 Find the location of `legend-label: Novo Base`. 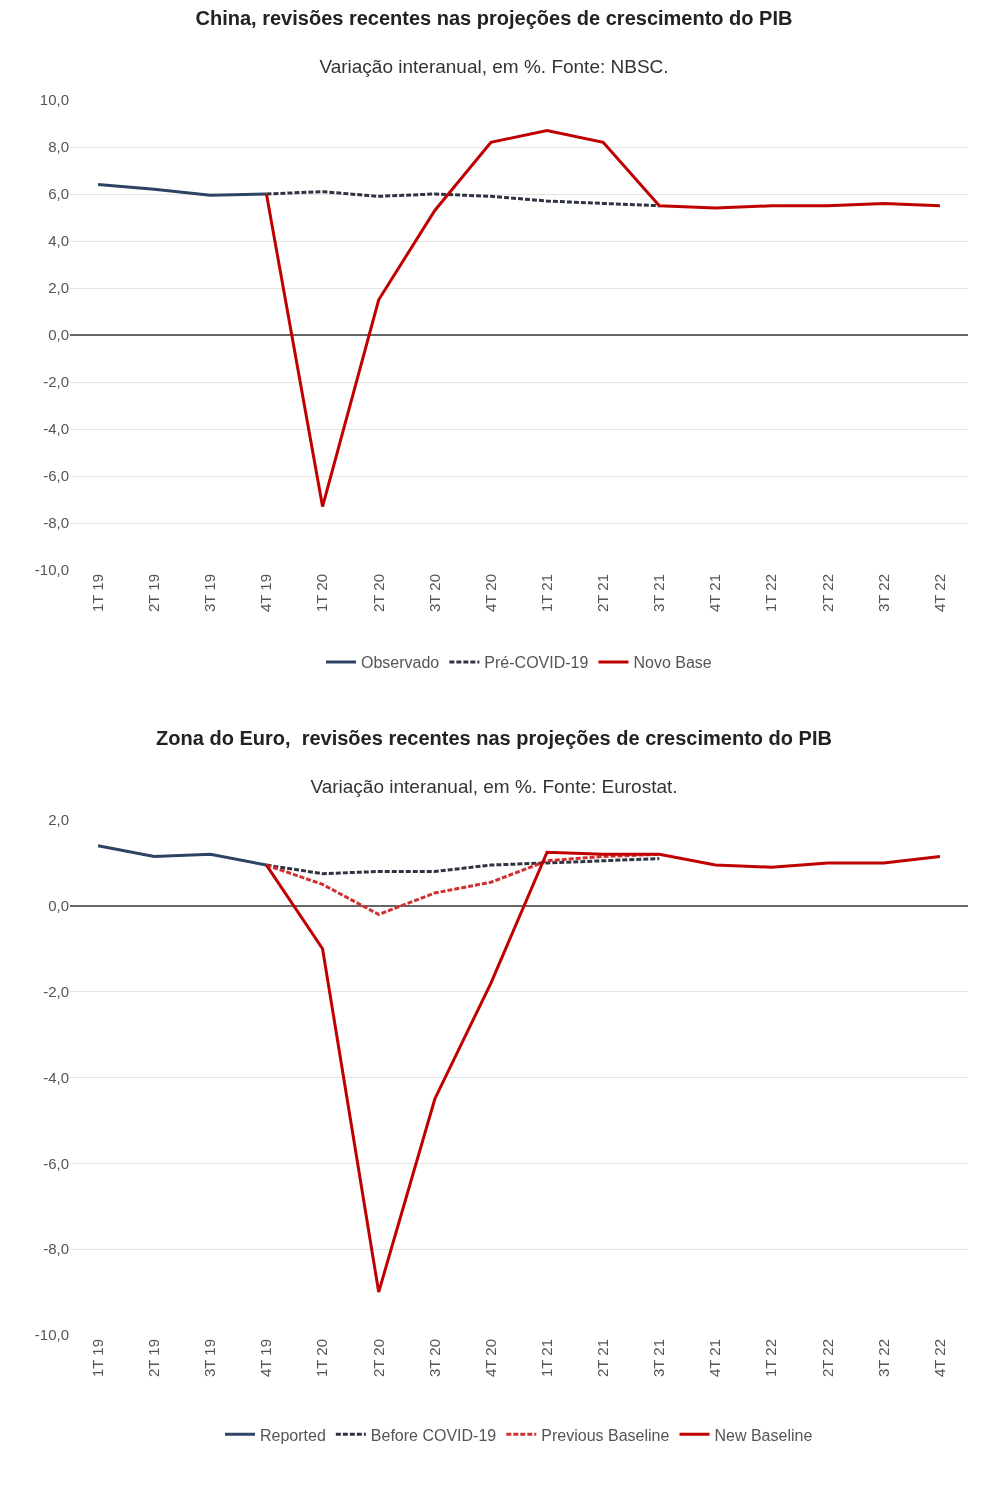

legend-label: Novo Base is located at coordinates (672, 663).